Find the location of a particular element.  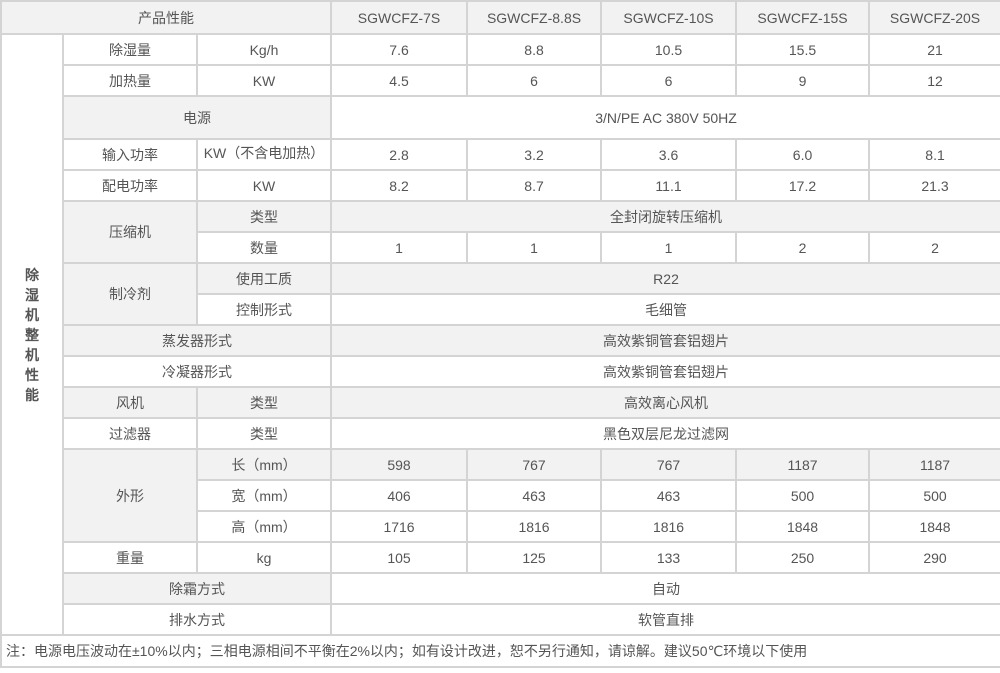

cell: 2.8 is located at coordinates (399, 154).